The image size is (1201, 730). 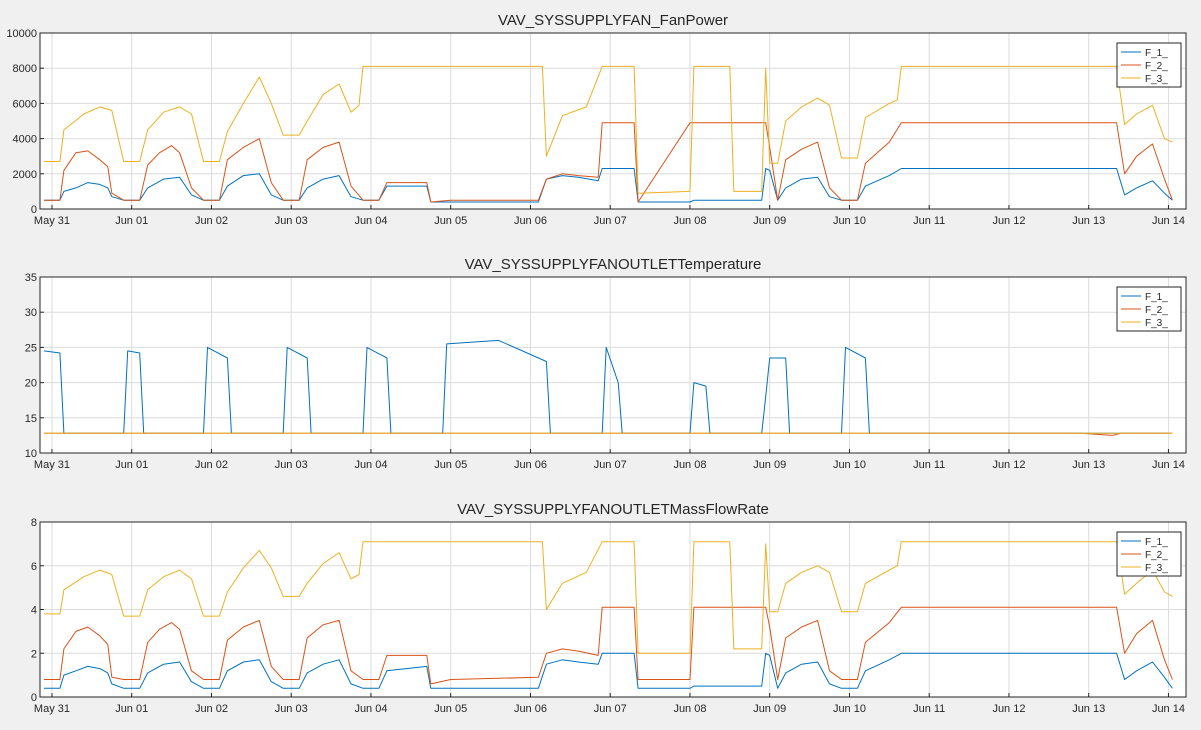 I want to click on y-tick-label: 10000, so click(x=21, y=34).